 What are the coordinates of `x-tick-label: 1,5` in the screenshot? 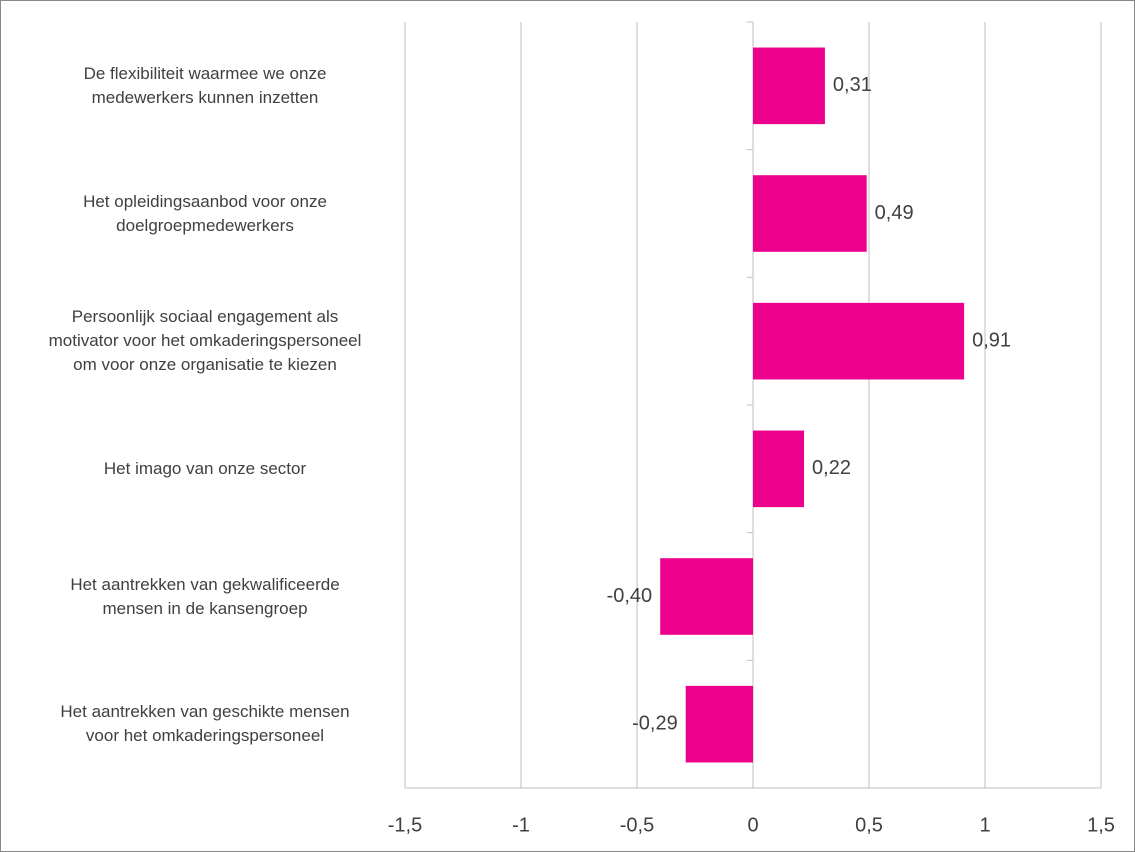 It's located at (1101, 825).